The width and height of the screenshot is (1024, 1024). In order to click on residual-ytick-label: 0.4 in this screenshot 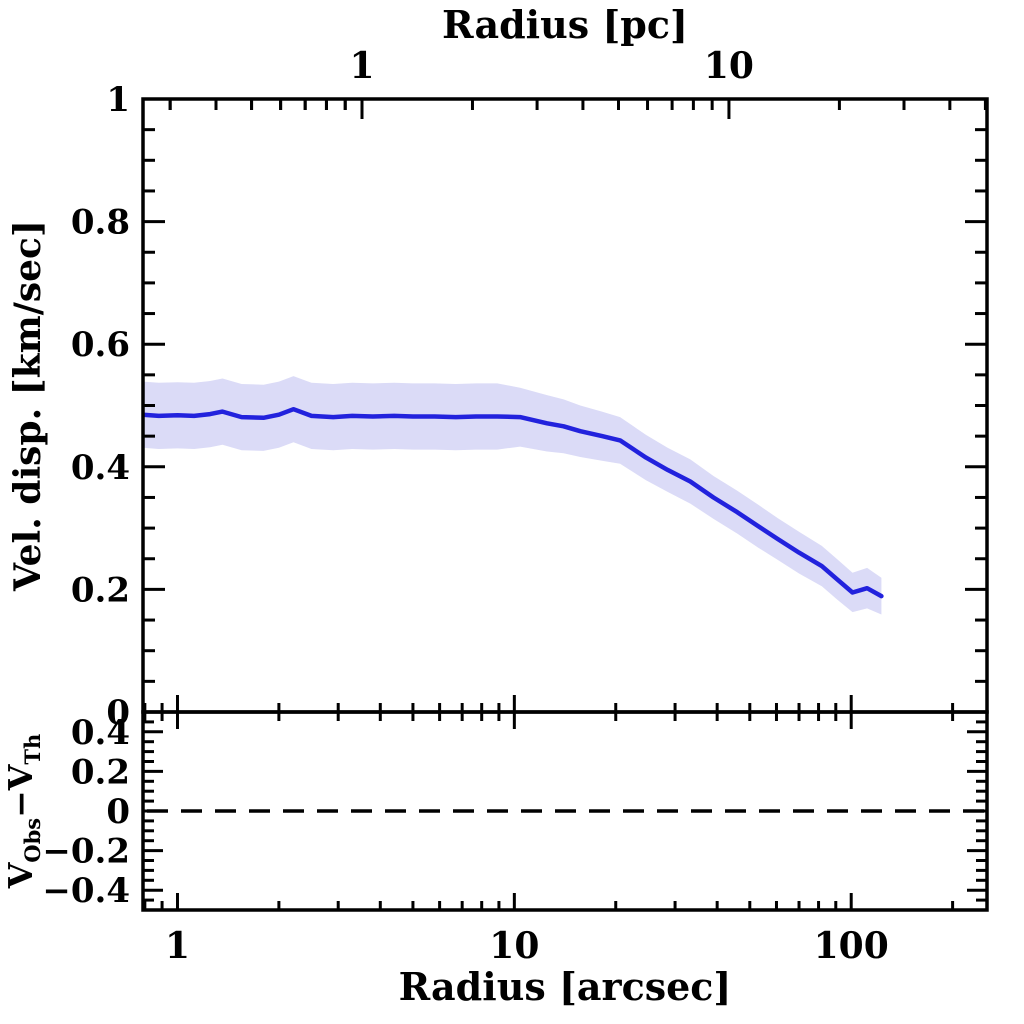, I will do `click(100, 733)`.